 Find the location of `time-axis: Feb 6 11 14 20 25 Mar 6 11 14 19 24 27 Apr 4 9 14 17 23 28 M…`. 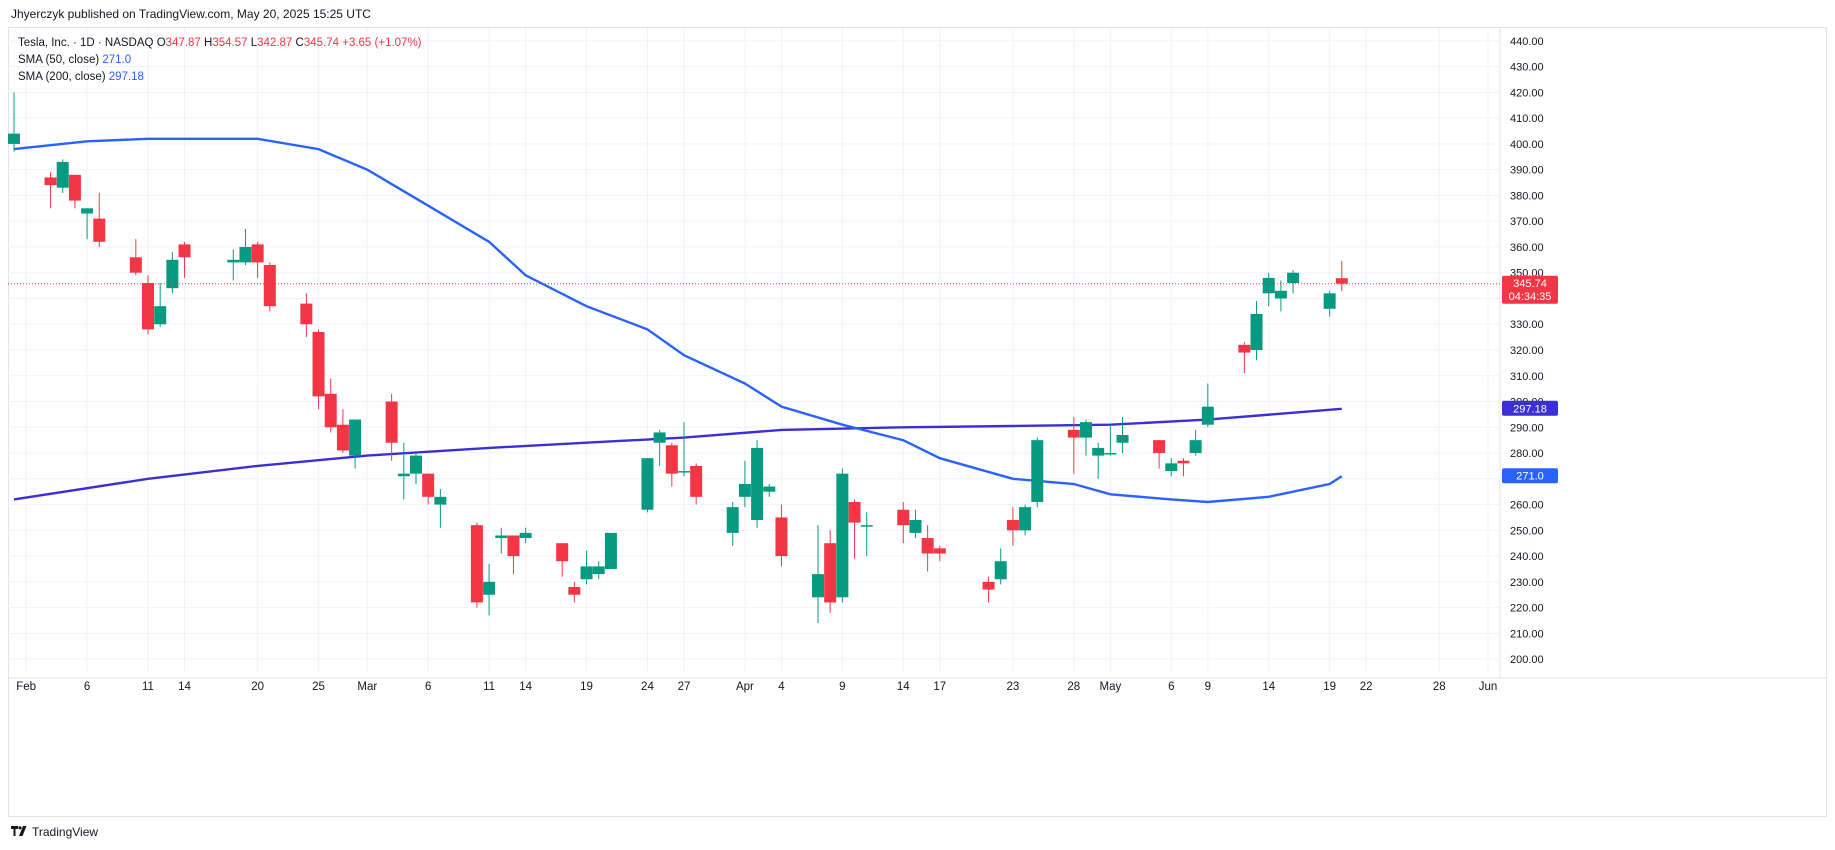

time-axis: Feb 6 11 14 20 25 Mar 6 11 14 19 24 27 Apr 4 9 14 17 23 28 M… is located at coordinates (756, 687).